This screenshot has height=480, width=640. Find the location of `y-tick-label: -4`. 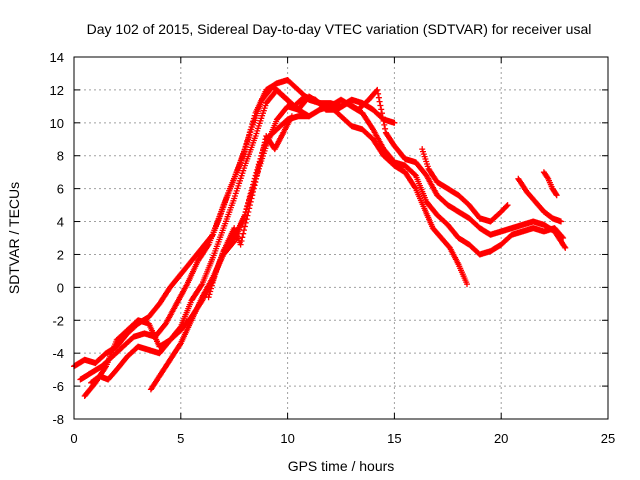

y-tick-label: -4 is located at coordinates (58, 353).